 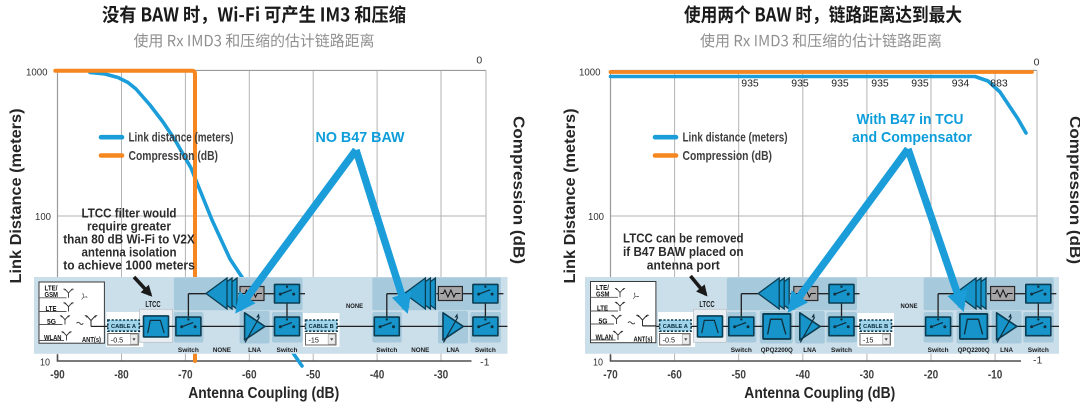 I want to click on svg-text: require greater, so click(x=129, y=227).